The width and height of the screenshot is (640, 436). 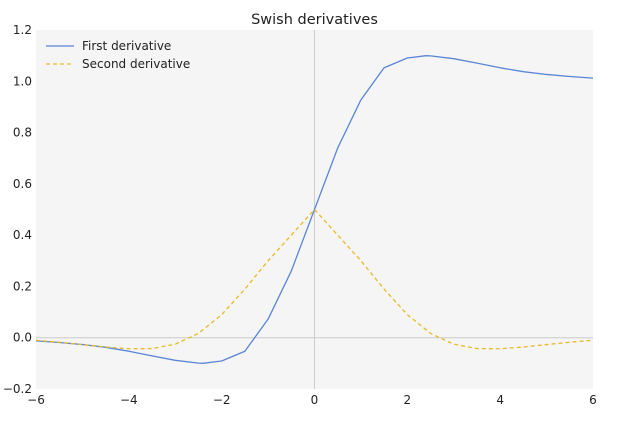 What do you see at coordinates (126, 46) in the screenshot?
I see `legend-label-first-derivative: First derivative` at bounding box center [126, 46].